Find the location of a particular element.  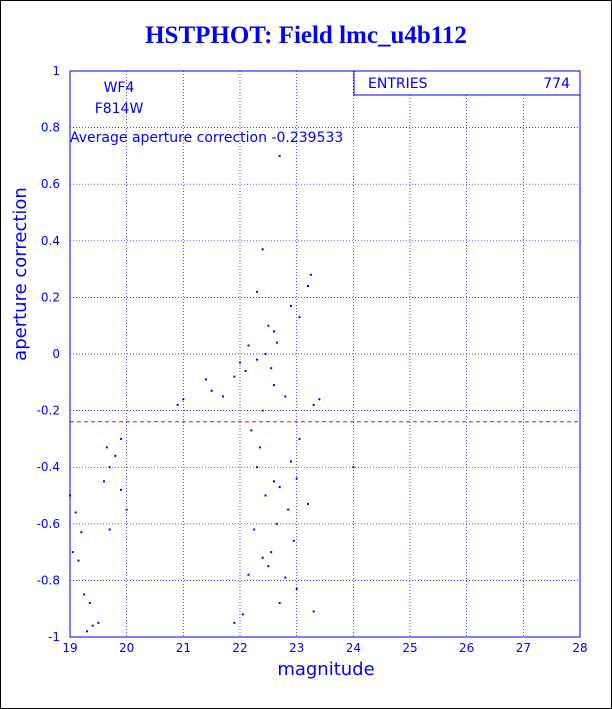

entries-value: 774 is located at coordinates (556, 84).